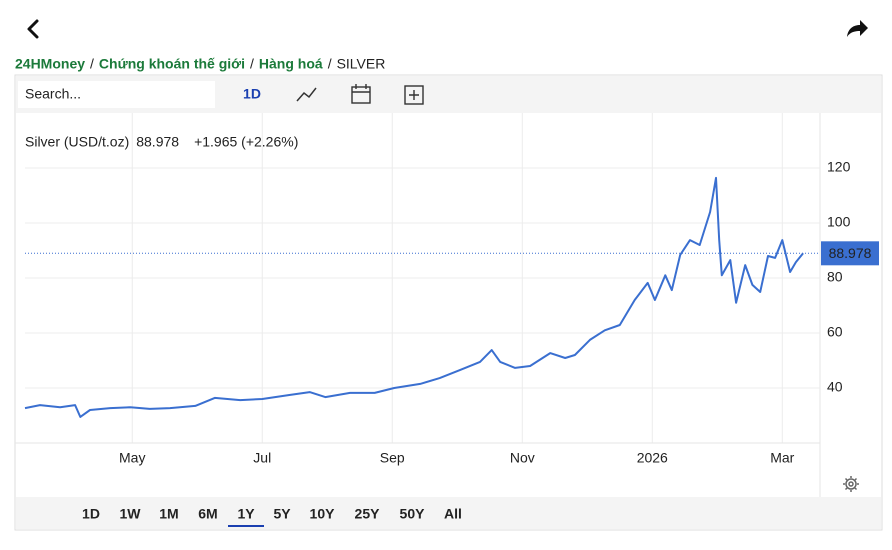 The width and height of the screenshot is (892, 550). What do you see at coordinates (132, 458) in the screenshot?
I see `x-tick-label: May` at bounding box center [132, 458].